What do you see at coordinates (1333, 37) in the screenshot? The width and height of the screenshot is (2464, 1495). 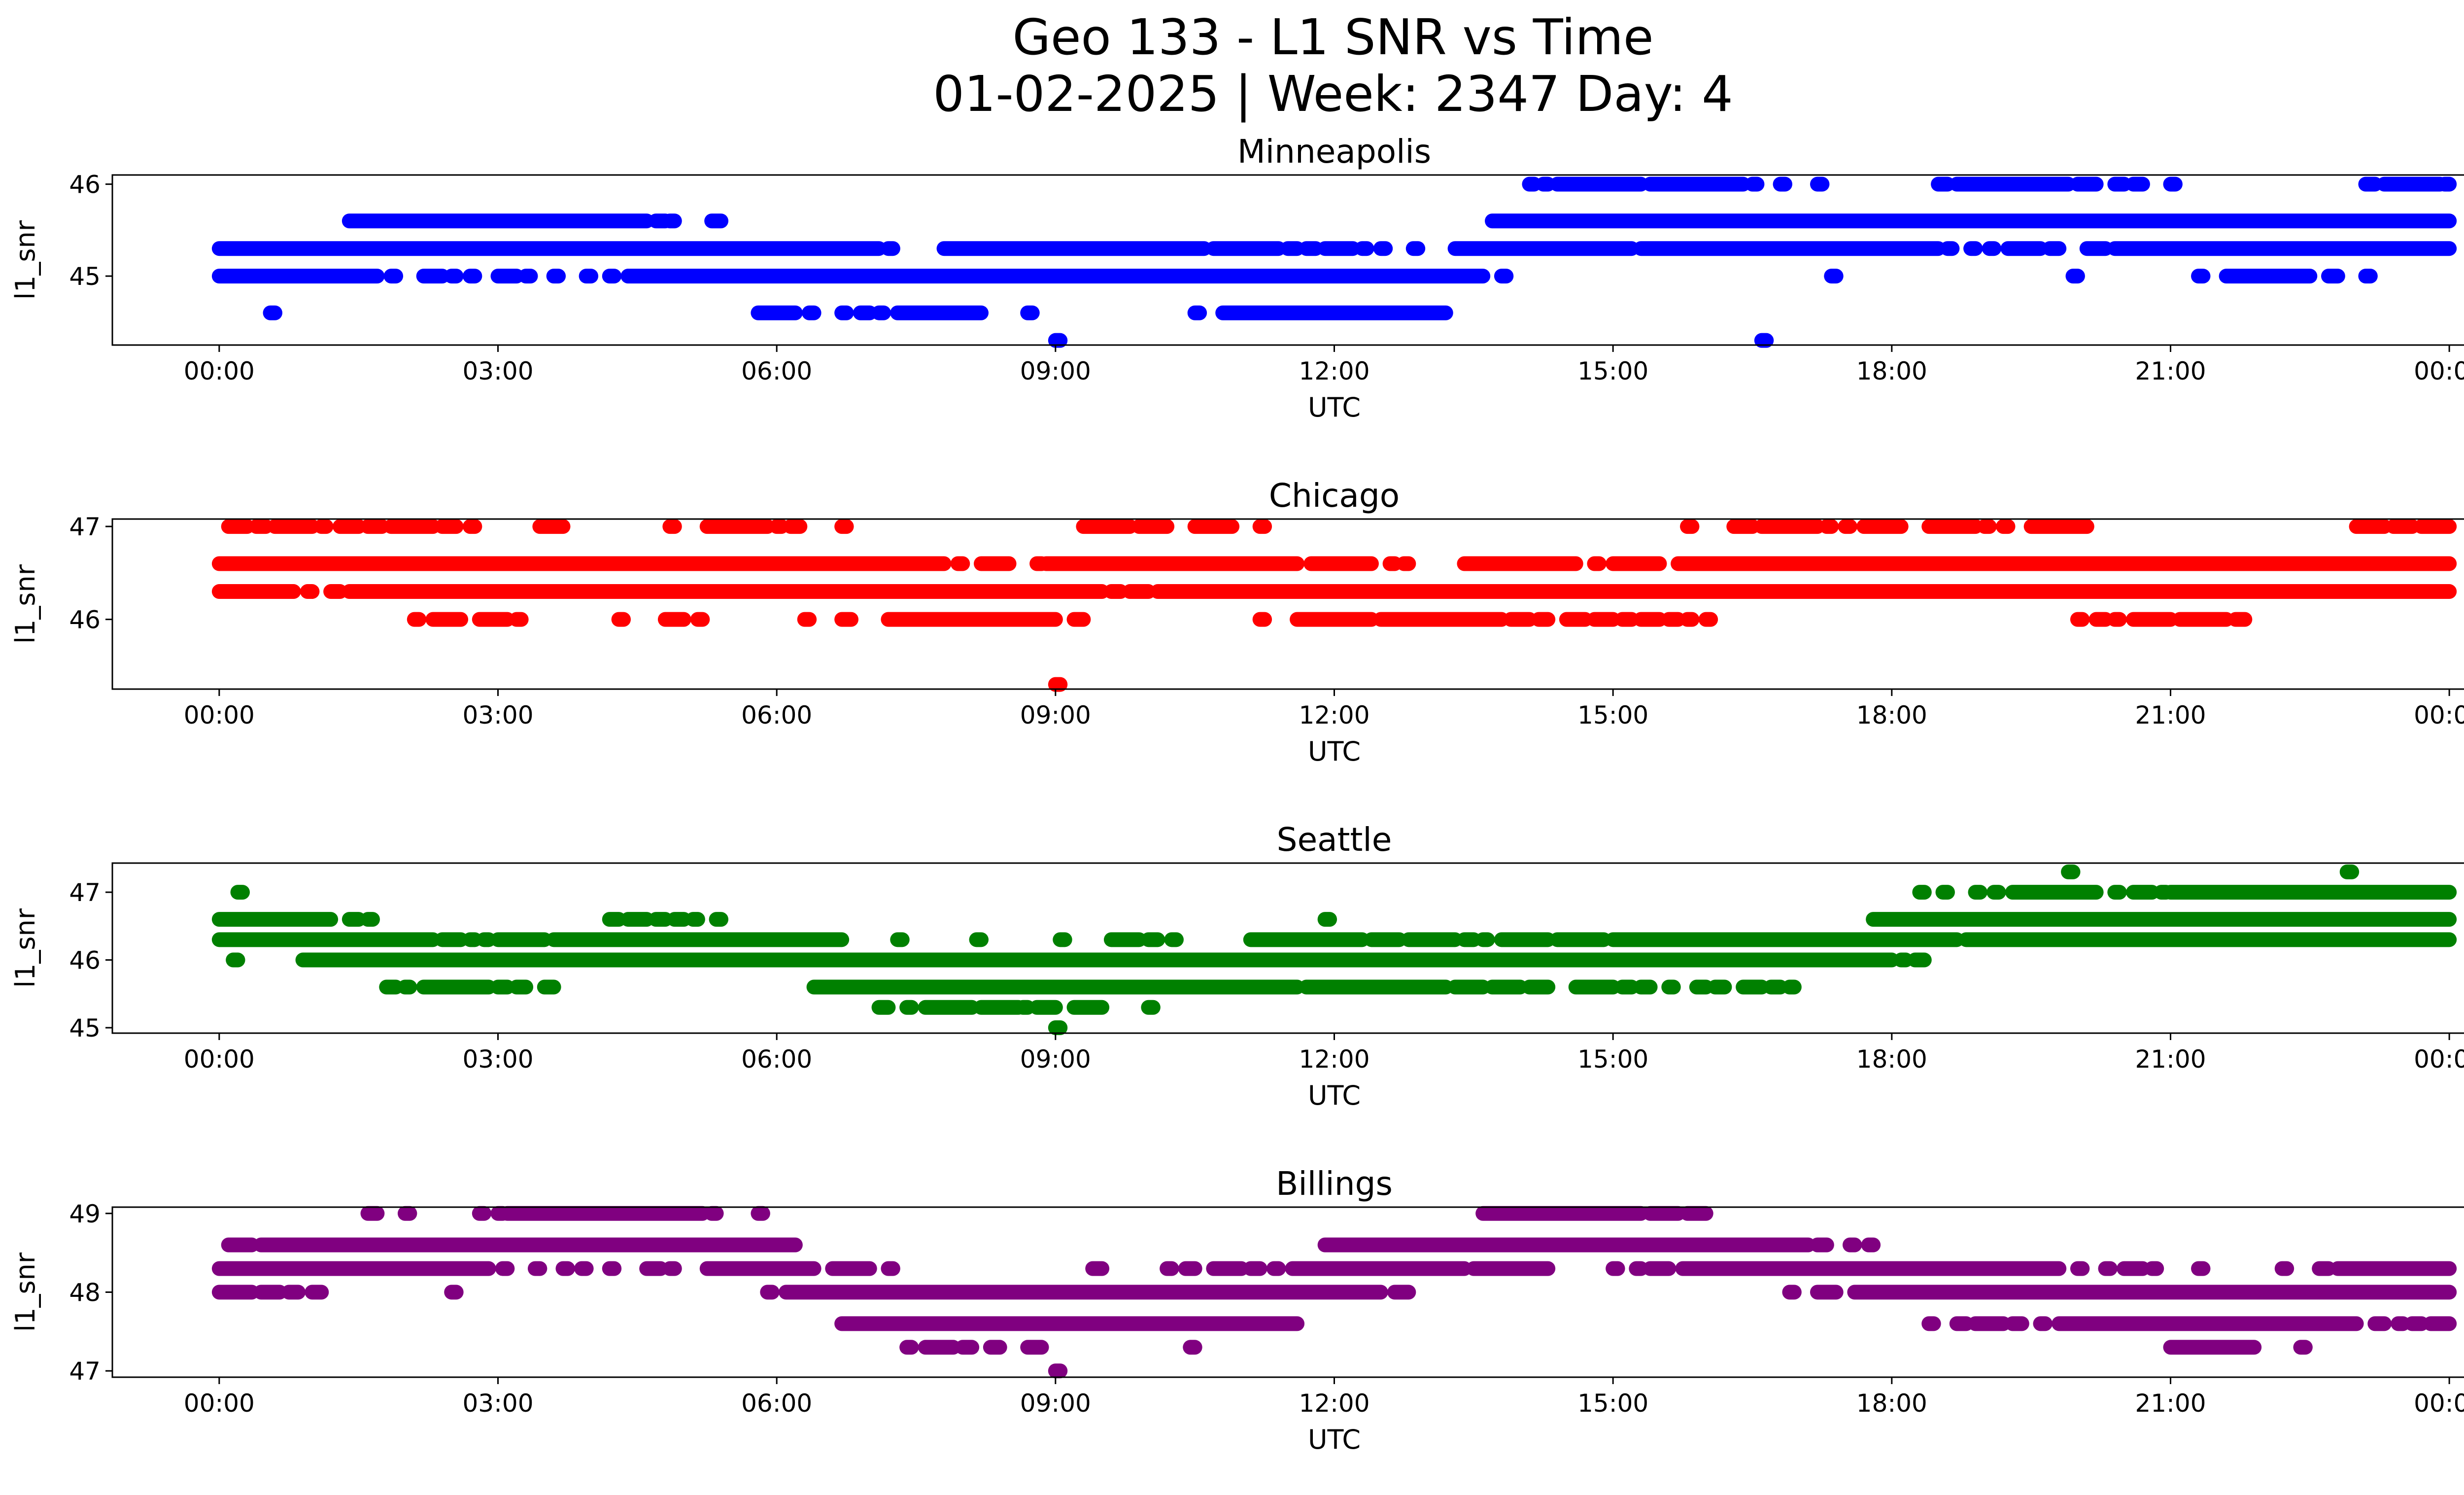 I see `figure-title-line1: Geo 133 - L1 SNR vs Time` at bounding box center [1333, 37].